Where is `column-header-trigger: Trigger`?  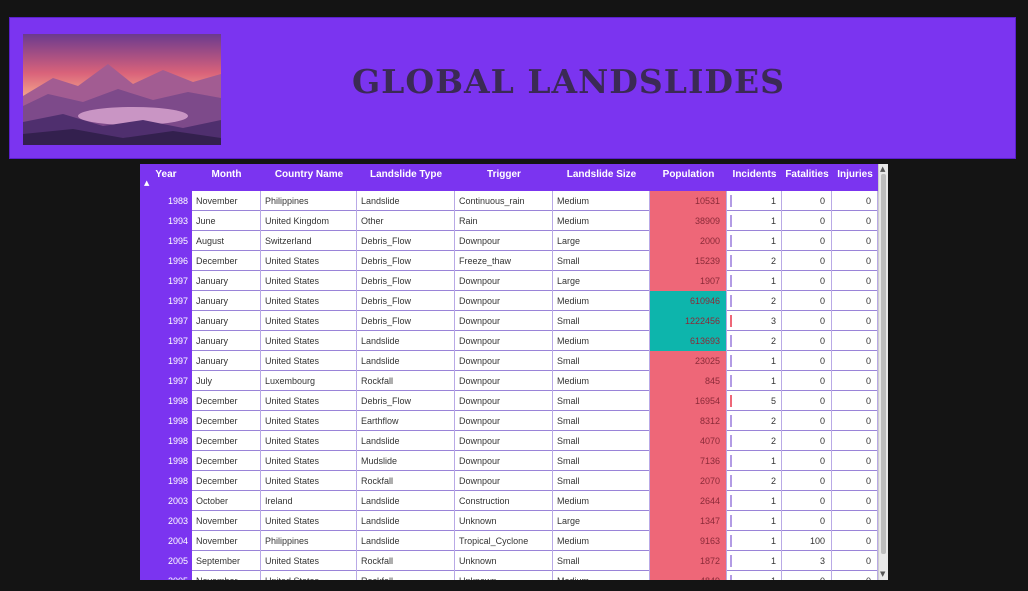 column-header-trigger: Trigger is located at coordinates (504, 174).